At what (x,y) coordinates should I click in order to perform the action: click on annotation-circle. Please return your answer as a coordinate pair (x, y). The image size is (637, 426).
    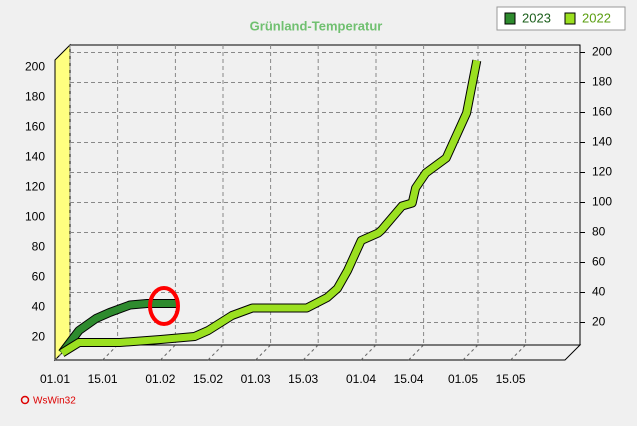
    Looking at the image, I should click on (164, 306).